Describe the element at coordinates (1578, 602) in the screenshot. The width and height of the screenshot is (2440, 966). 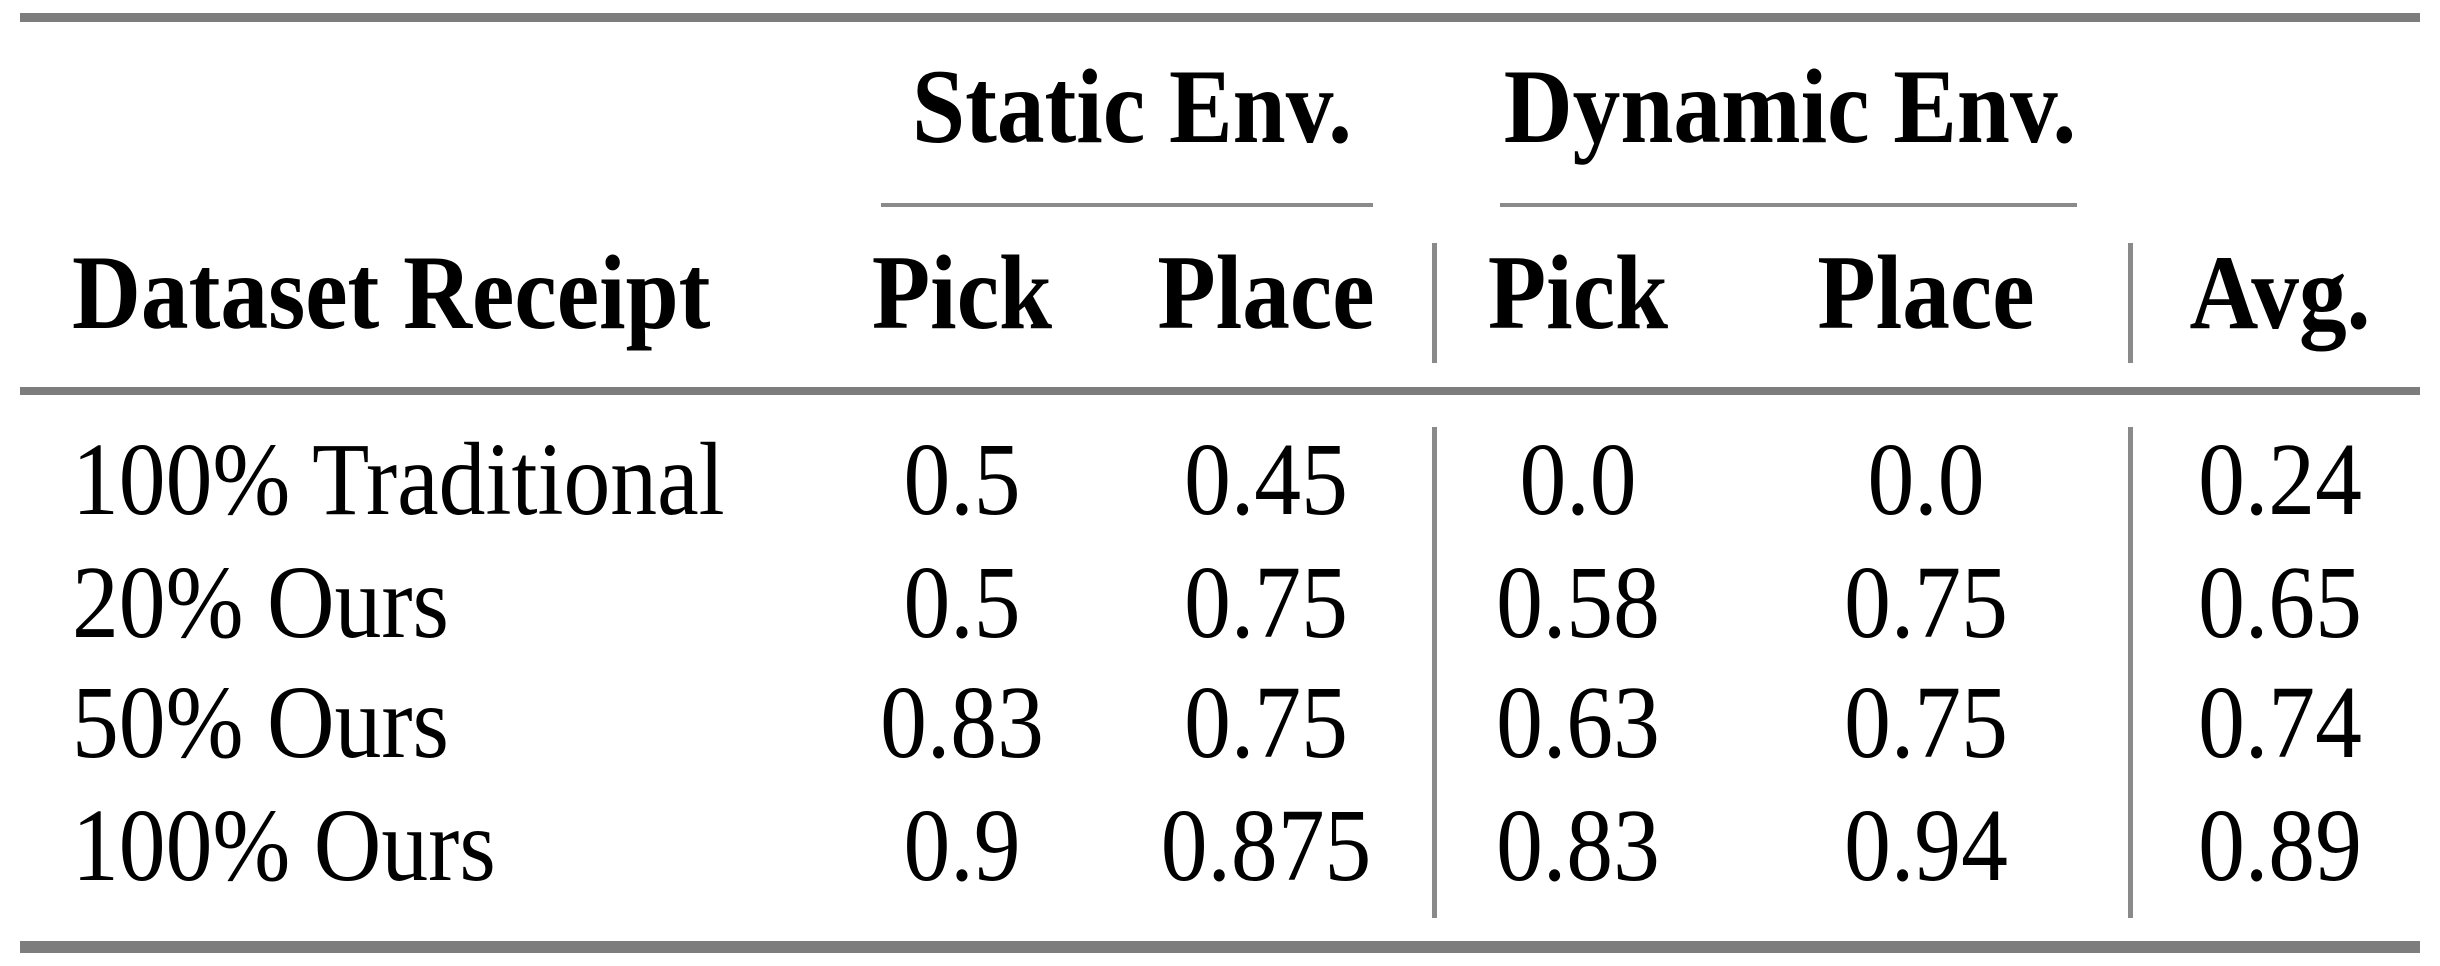
I see `cell-dynamic-pick: 0.58` at that location.